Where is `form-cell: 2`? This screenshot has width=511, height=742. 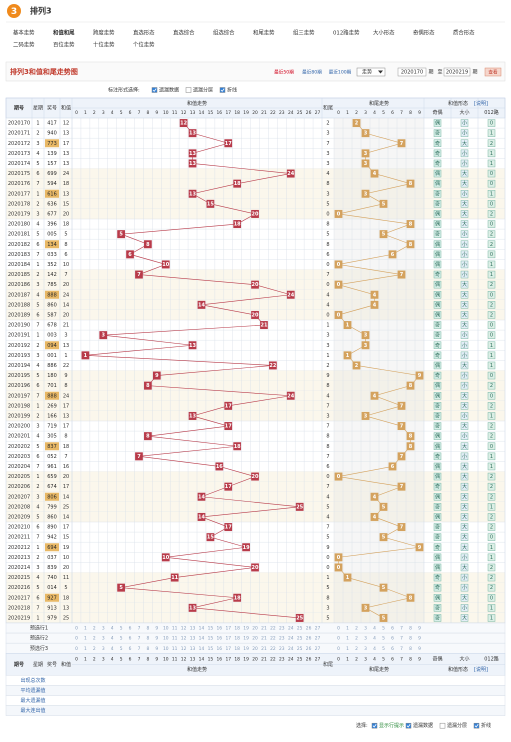
form-cell: 2 is located at coordinates (491, 386).